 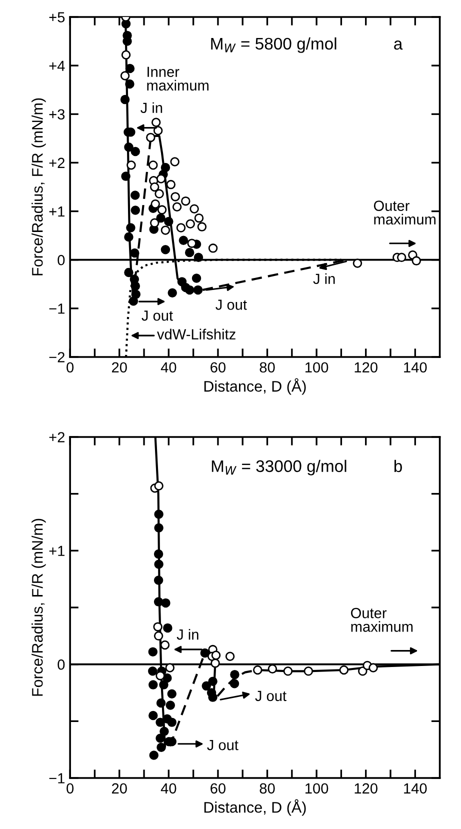 What do you see at coordinates (56, 357) in the screenshot?
I see `y-tick-label: −2` at bounding box center [56, 357].